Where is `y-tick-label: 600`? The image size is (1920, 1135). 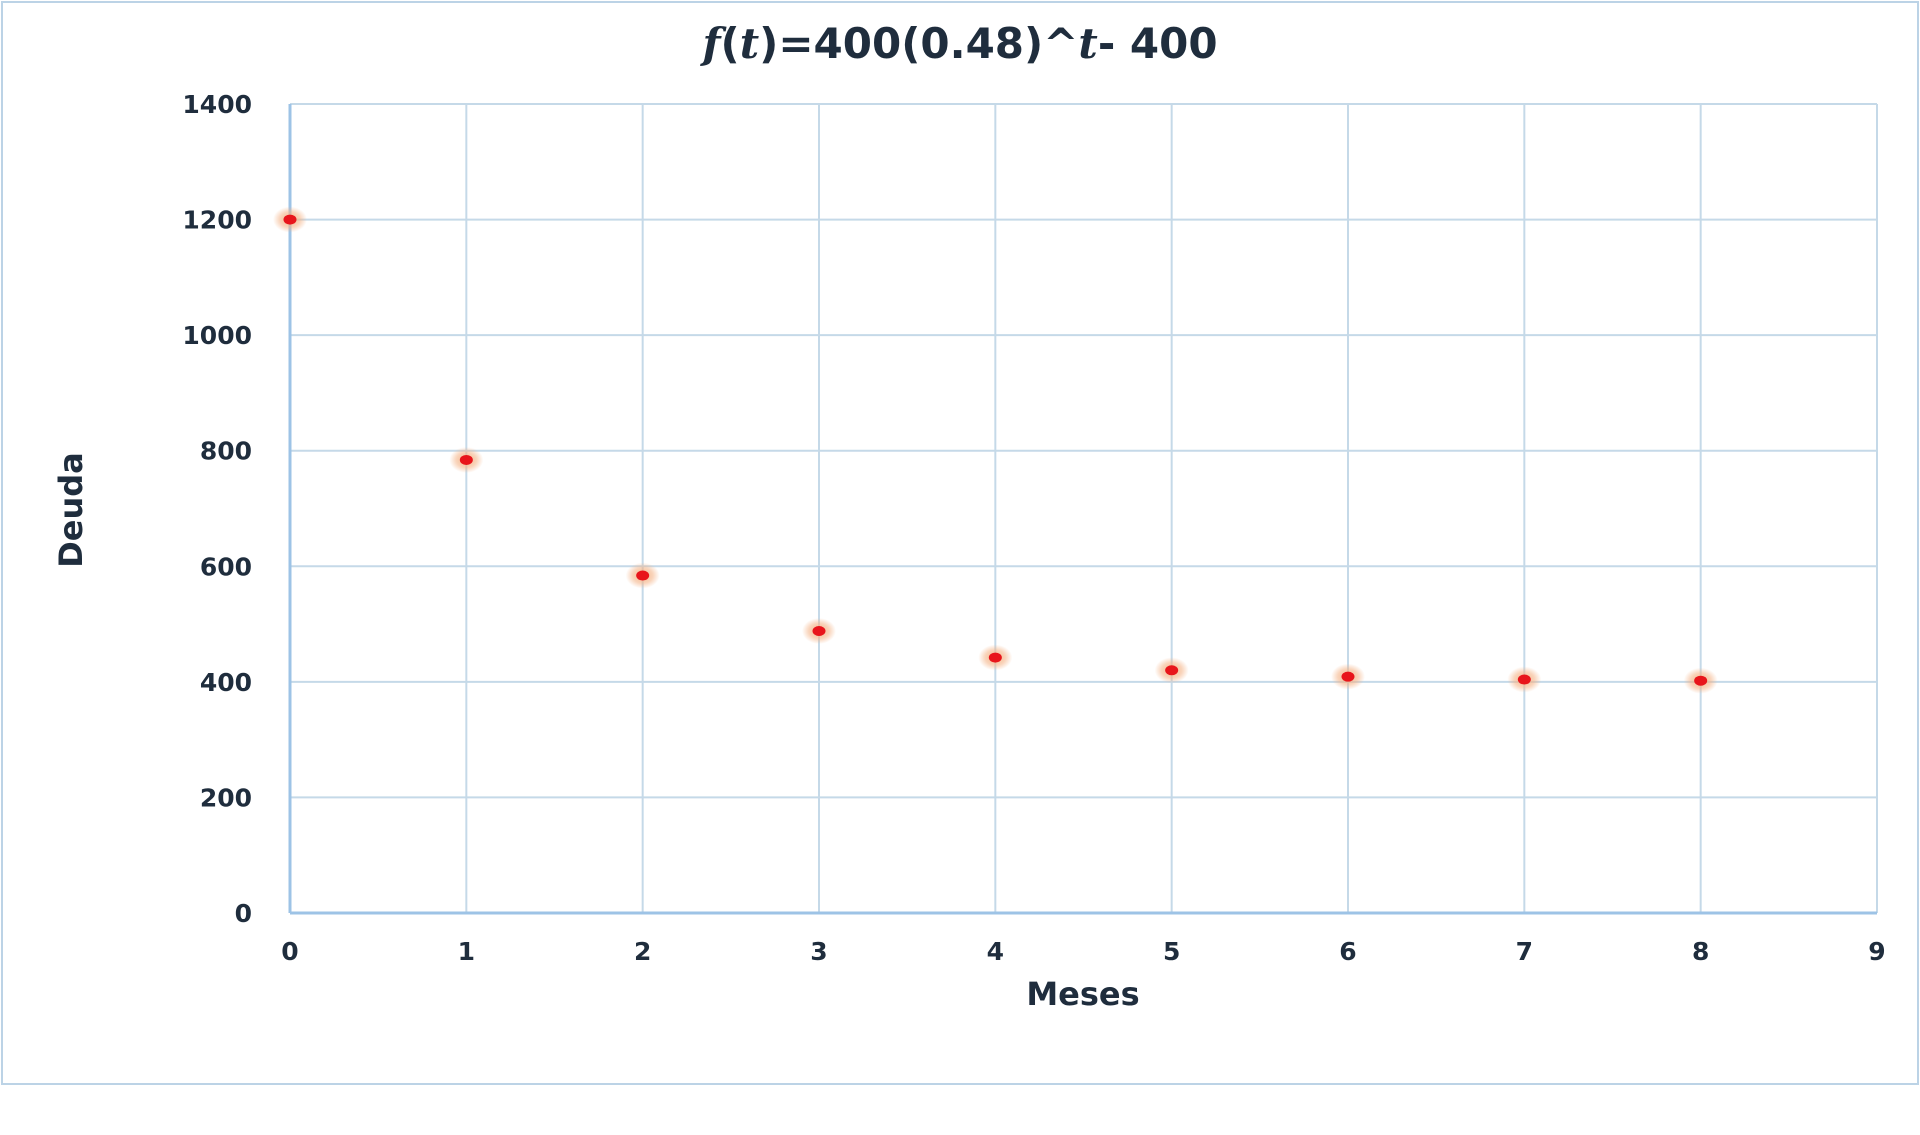
y-tick-label: 600 is located at coordinates (226, 566).